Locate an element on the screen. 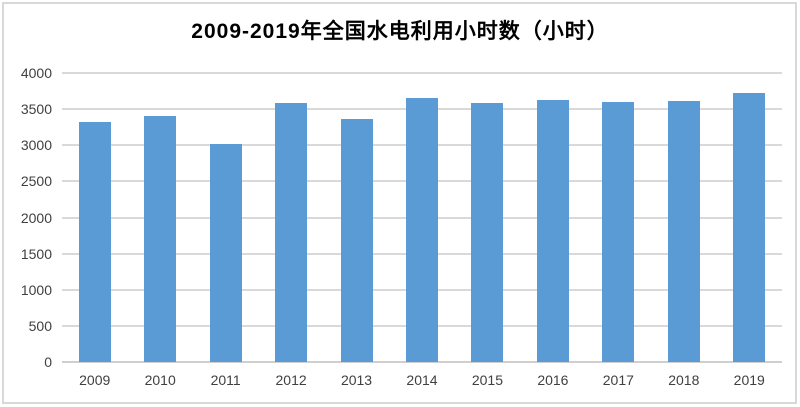  x-tick-label-2014: 2014 is located at coordinates (422, 380).